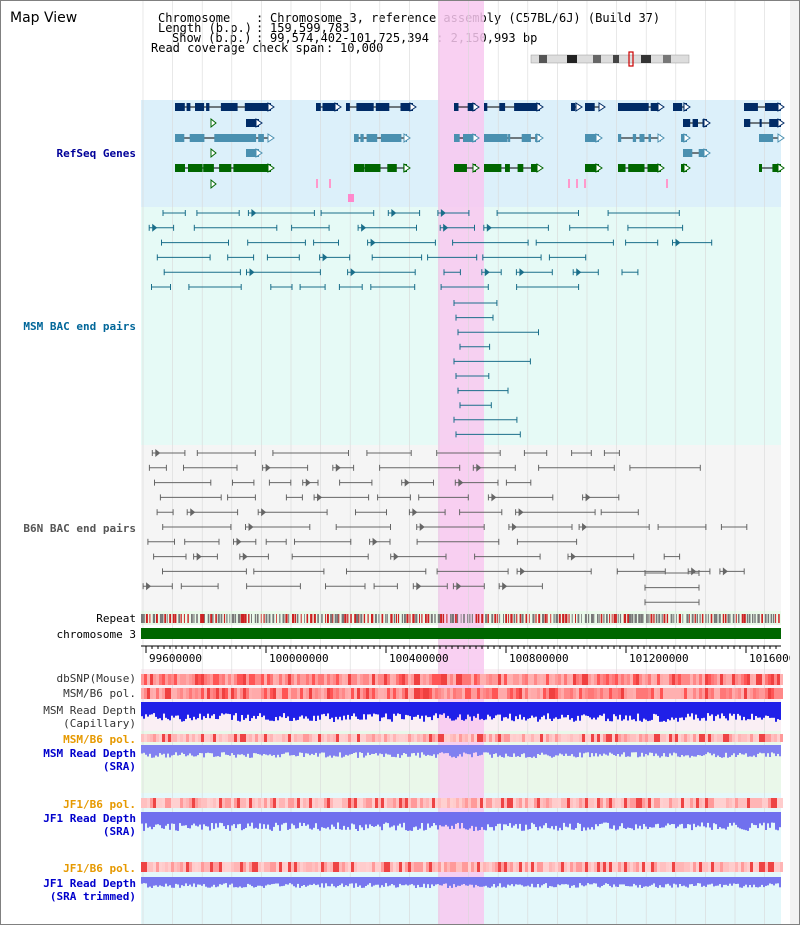 The width and height of the screenshot is (800, 925). I want to click on strand-arrow-icon, so click(687, 168).